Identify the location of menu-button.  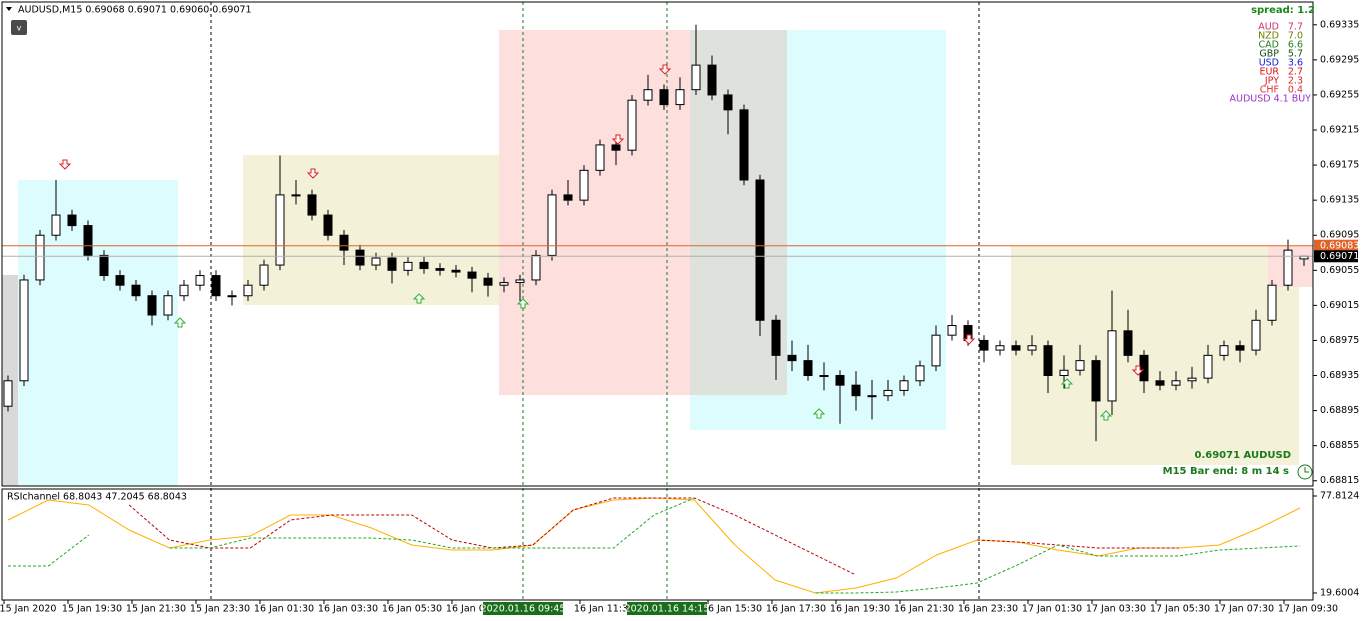
(19, 27).